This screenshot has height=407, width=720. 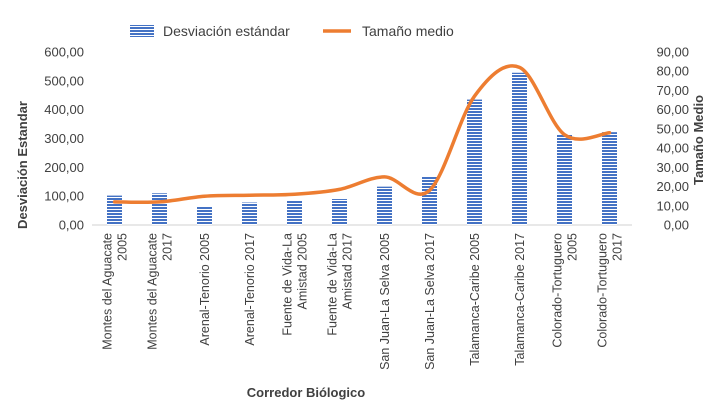 I want to click on y-left-tick-label: 500,00, so click(x=64, y=80).